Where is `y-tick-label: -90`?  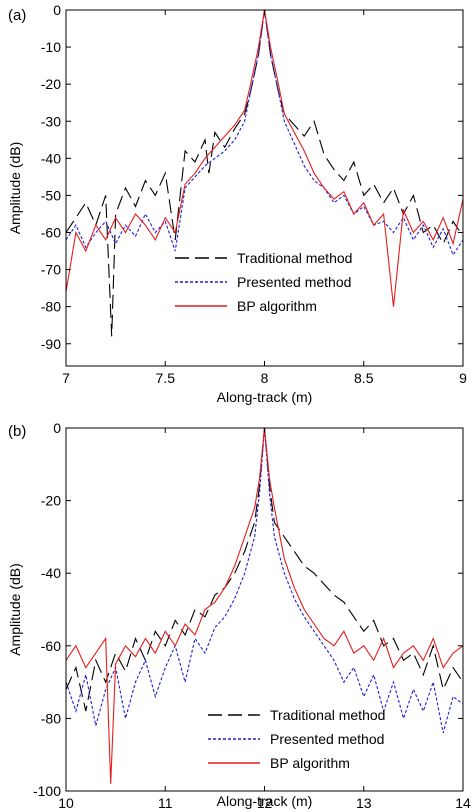 y-tick-label: -90 is located at coordinates (51, 344).